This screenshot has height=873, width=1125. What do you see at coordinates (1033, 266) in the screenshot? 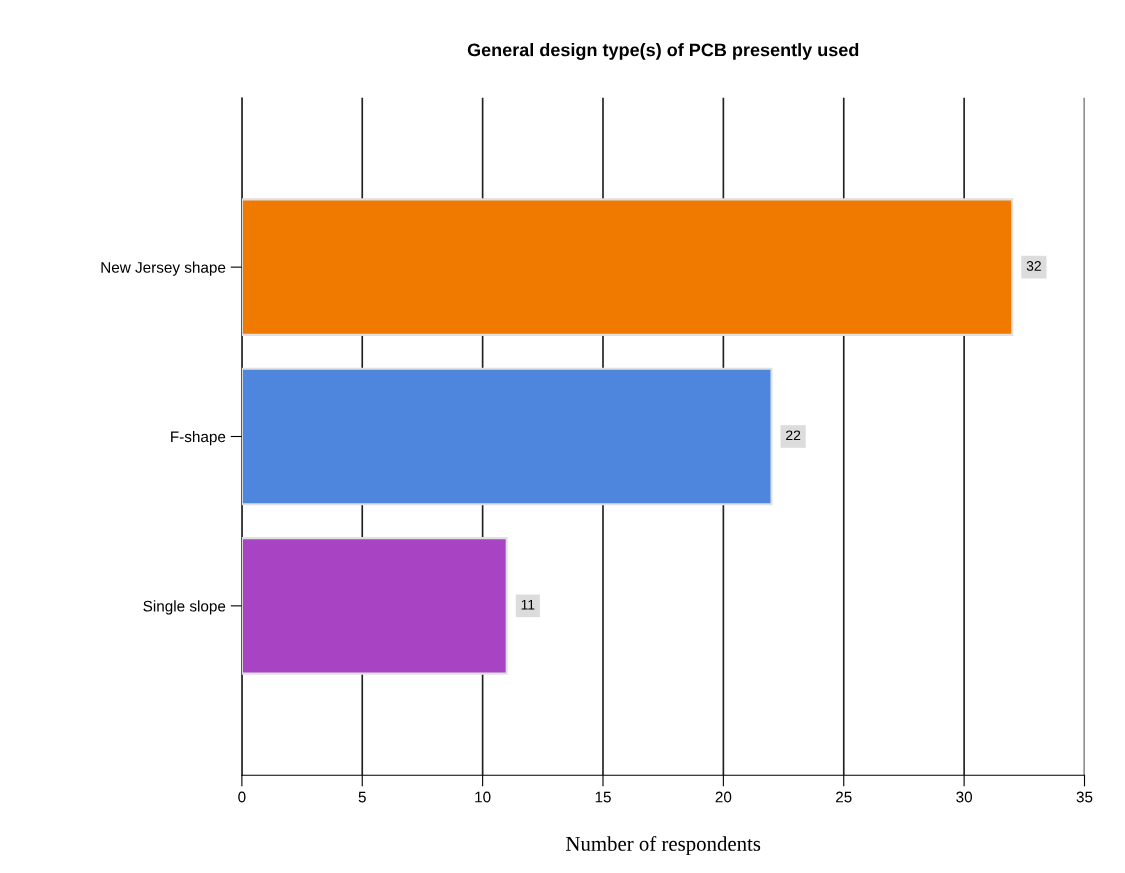
I see `data-label: 32` at bounding box center [1033, 266].